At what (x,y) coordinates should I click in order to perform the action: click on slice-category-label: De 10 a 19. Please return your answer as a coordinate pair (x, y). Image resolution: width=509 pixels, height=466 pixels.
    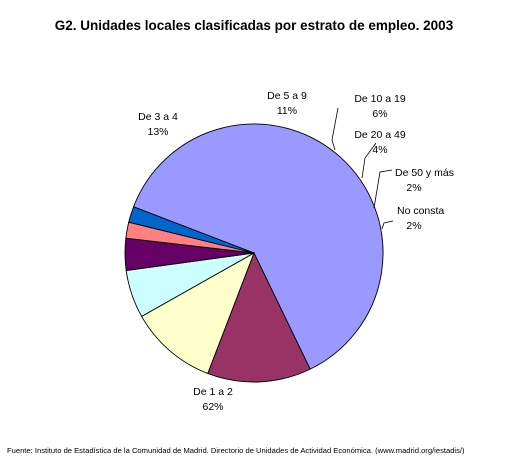
    Looking at the image, I should click on (380, 99).